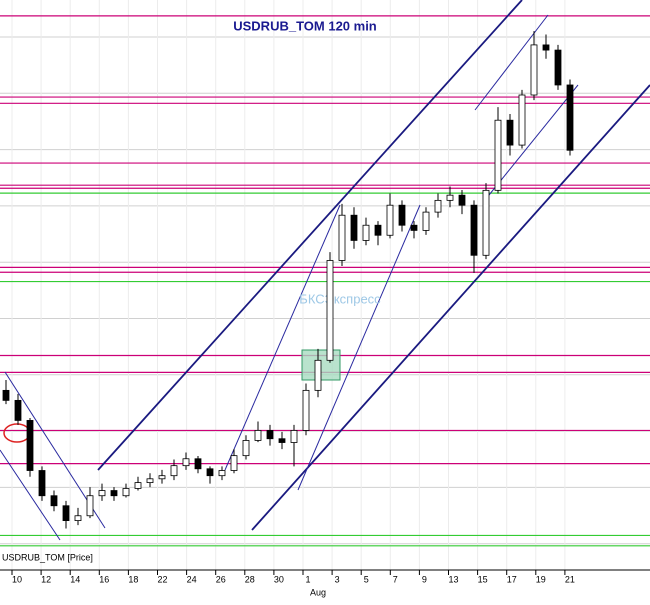 Image resolution: width=650 pixels, height=605 pixels. Describe the element at coordinates (133, 579) in the screenshot. I see `x-tick-label: 18` at that location.